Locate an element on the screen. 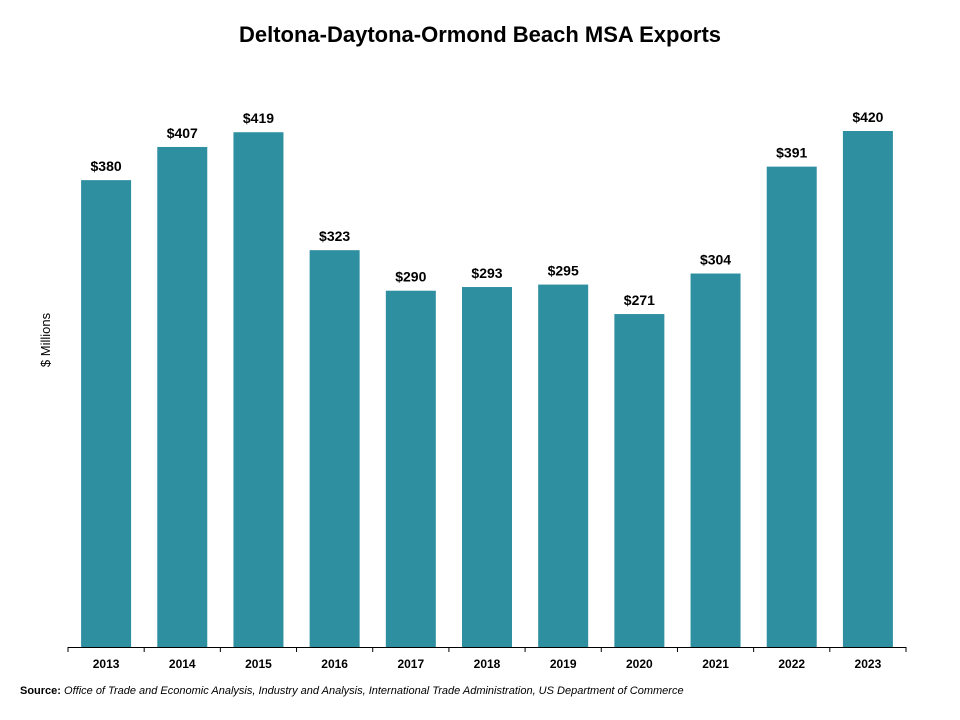 The width and height of the screenshot is (960, 720). x-tick-label-2015: 2015 is located at coordinates (258, 664).